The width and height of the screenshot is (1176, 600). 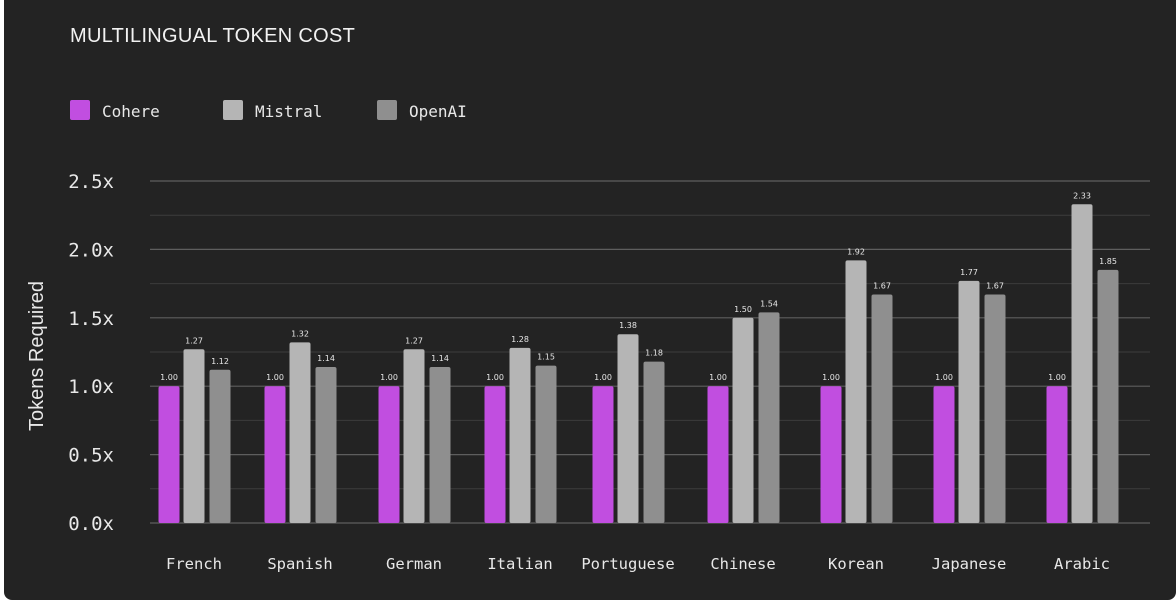 What do you see at coordinates (1082, 195) in the screenshot?
I see `bar-value-label: 2.33` at bounding box center [1082, 195].